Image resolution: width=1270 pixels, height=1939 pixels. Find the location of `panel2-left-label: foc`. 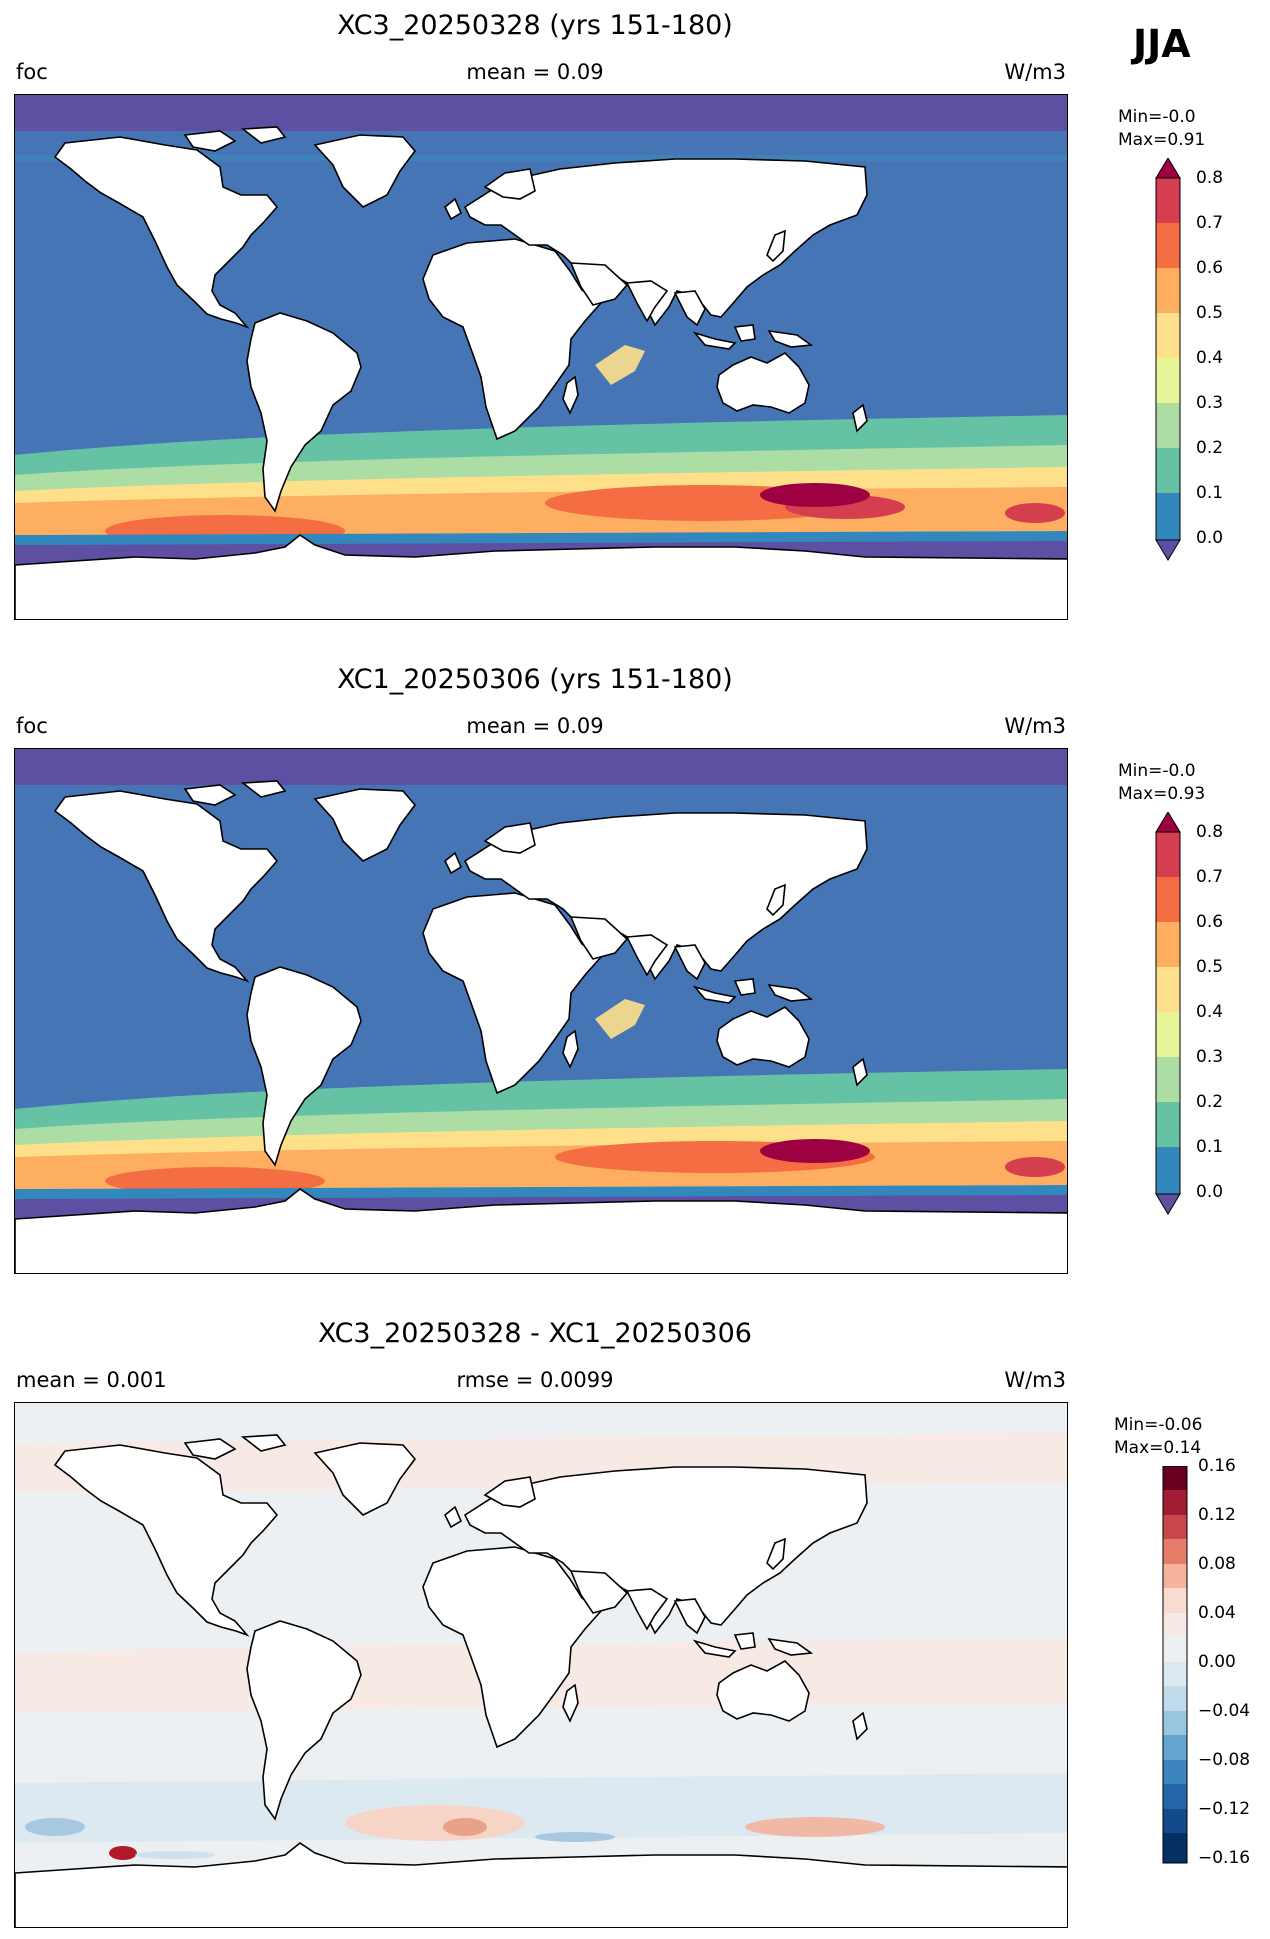

panel2-left-label: foc is located at coordinates (32, 726).